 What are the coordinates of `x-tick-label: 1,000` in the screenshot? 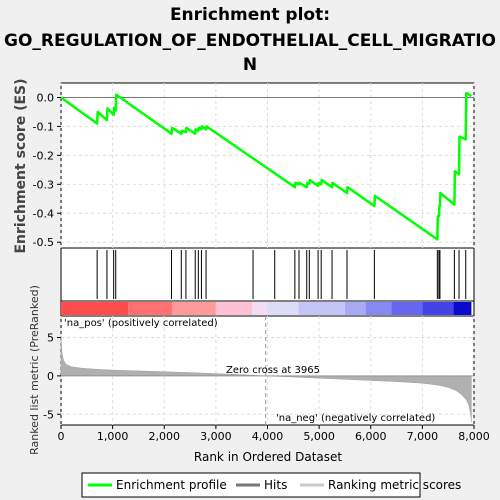 It's located at (113, 436).